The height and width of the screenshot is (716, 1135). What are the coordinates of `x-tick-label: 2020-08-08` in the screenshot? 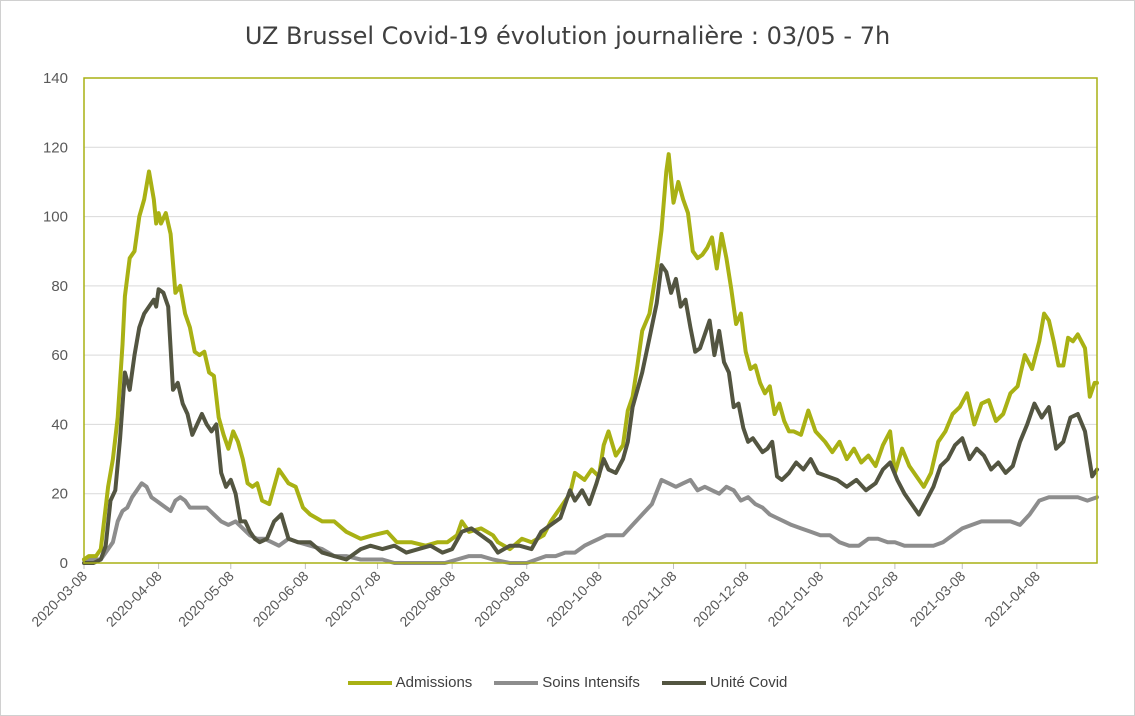 It's located at (427, 599).